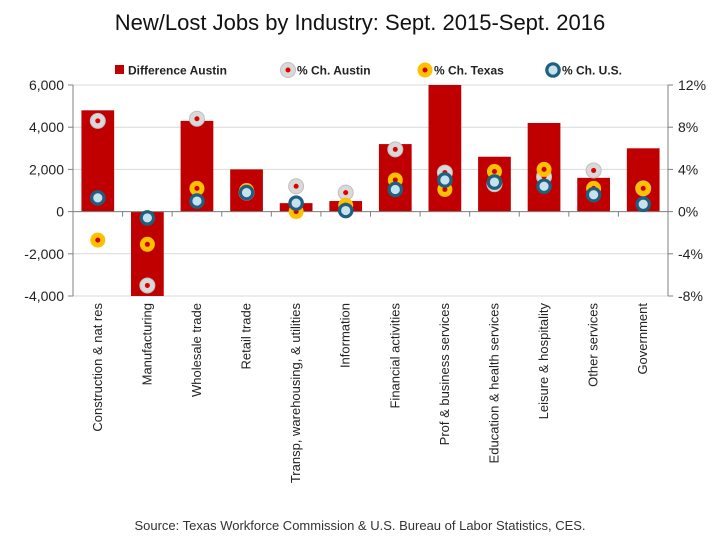 The image size is (720, 540). Describe the element at coordinates (642, 339) in the screenshot. I see `category-label: Government` at that location.